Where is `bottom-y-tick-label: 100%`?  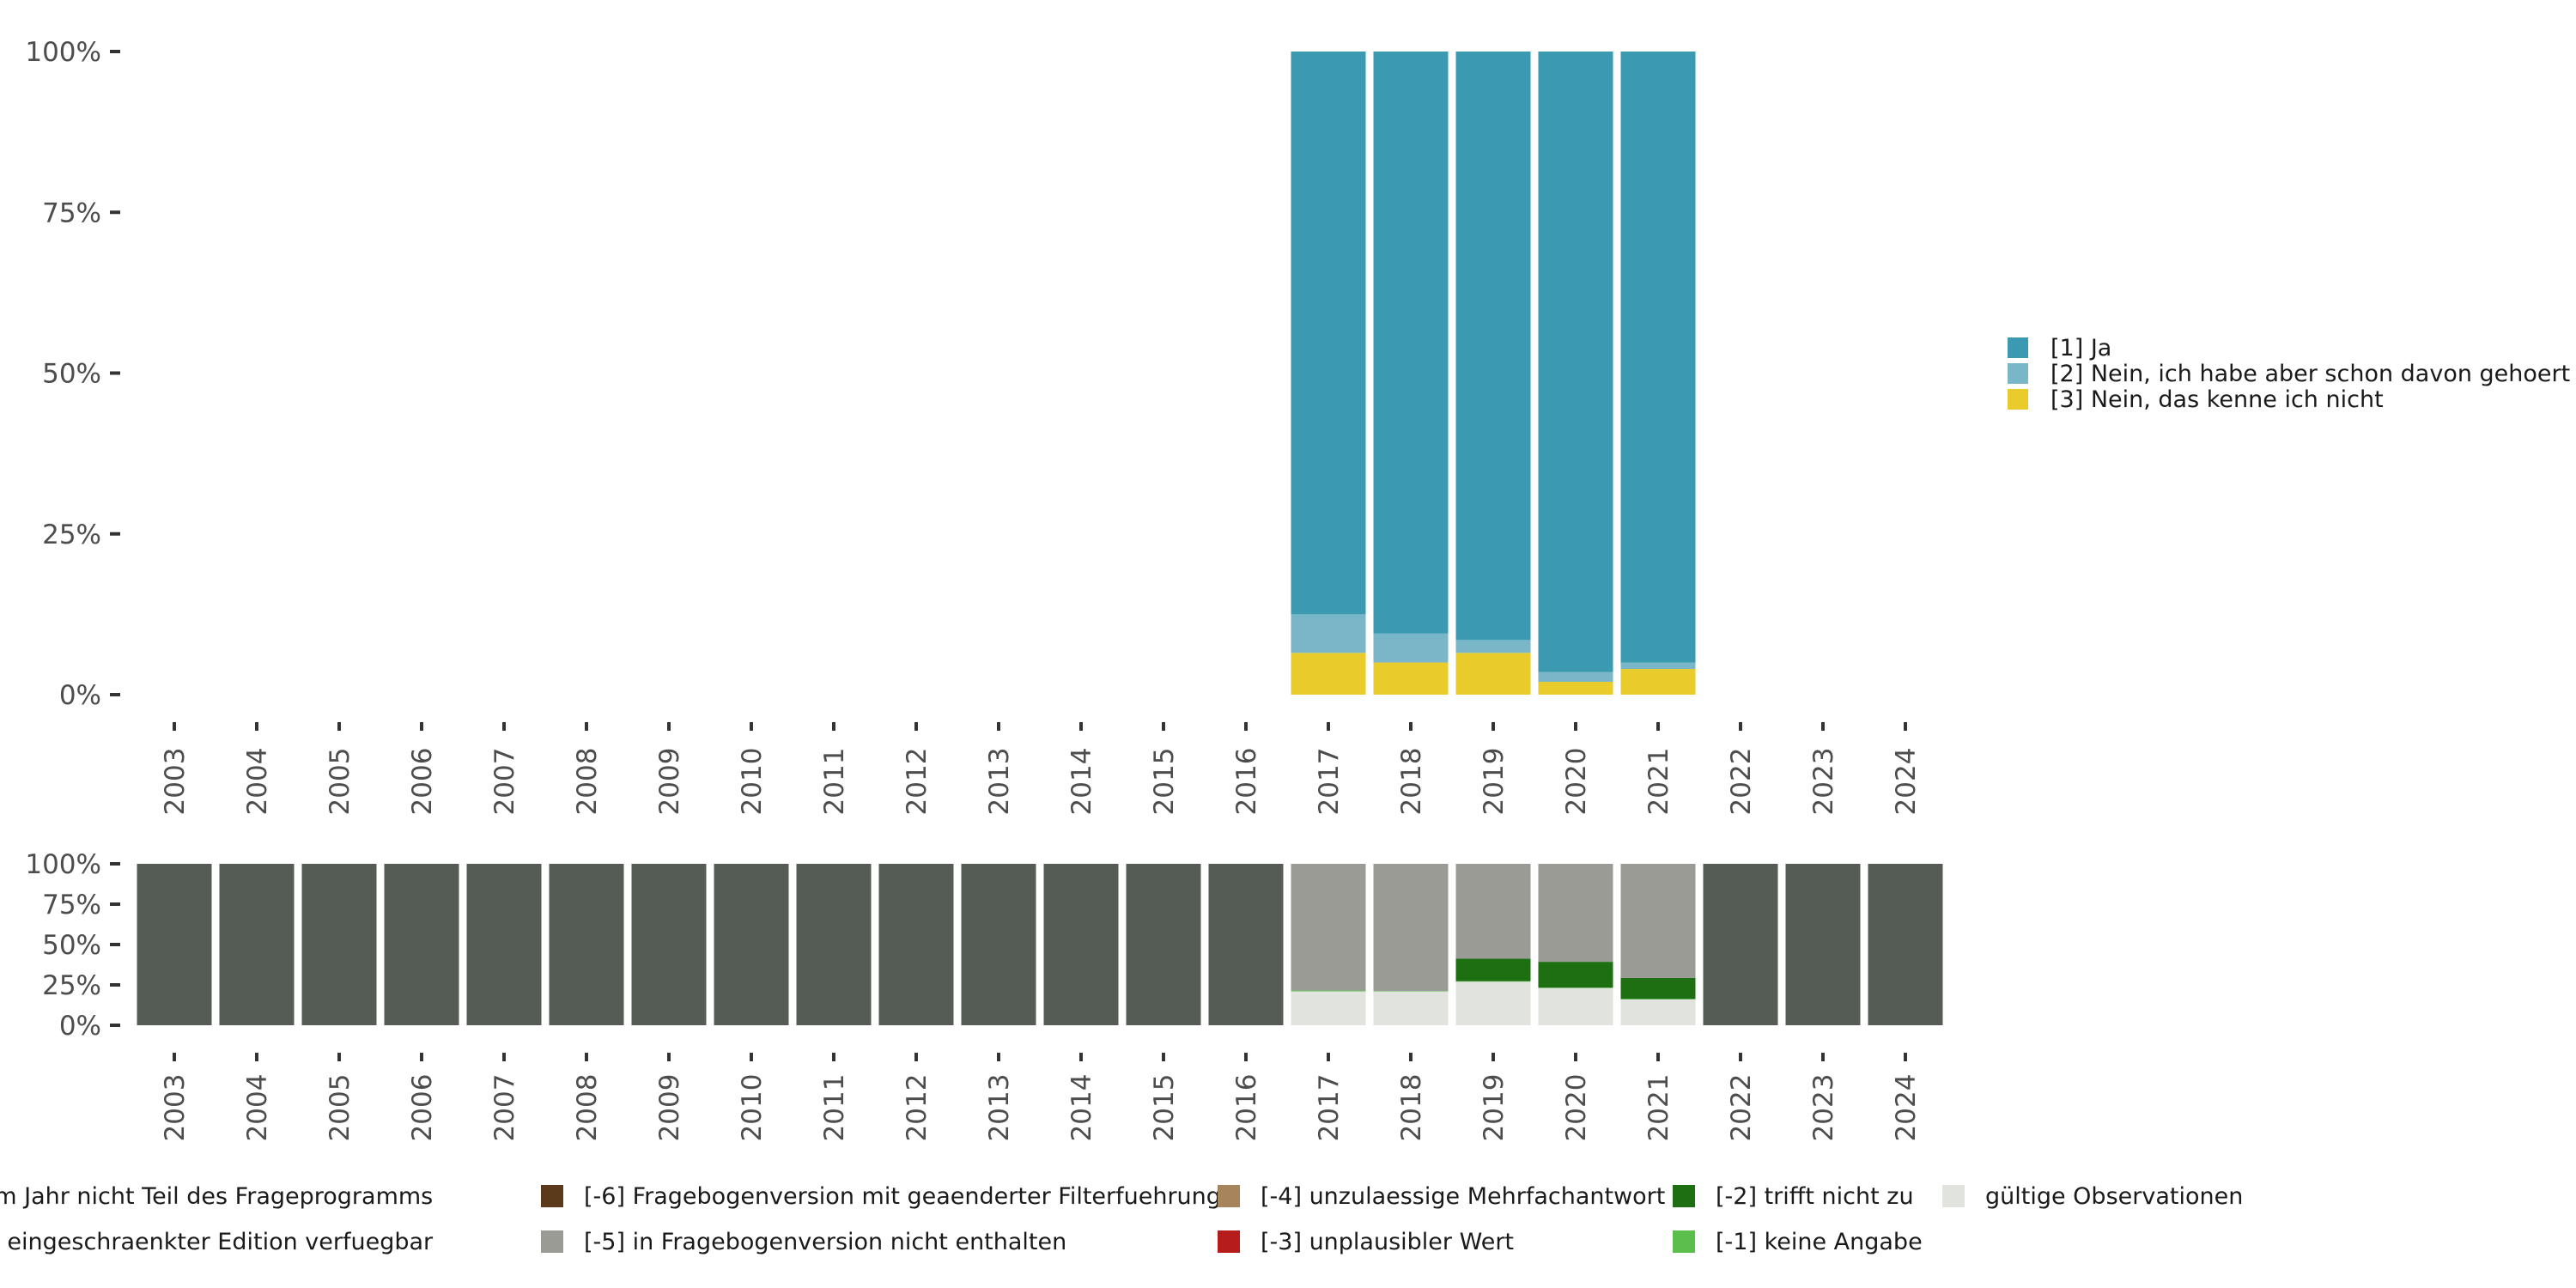 bottom-y-tick-label: 100% is located at coordinates (63, 865).